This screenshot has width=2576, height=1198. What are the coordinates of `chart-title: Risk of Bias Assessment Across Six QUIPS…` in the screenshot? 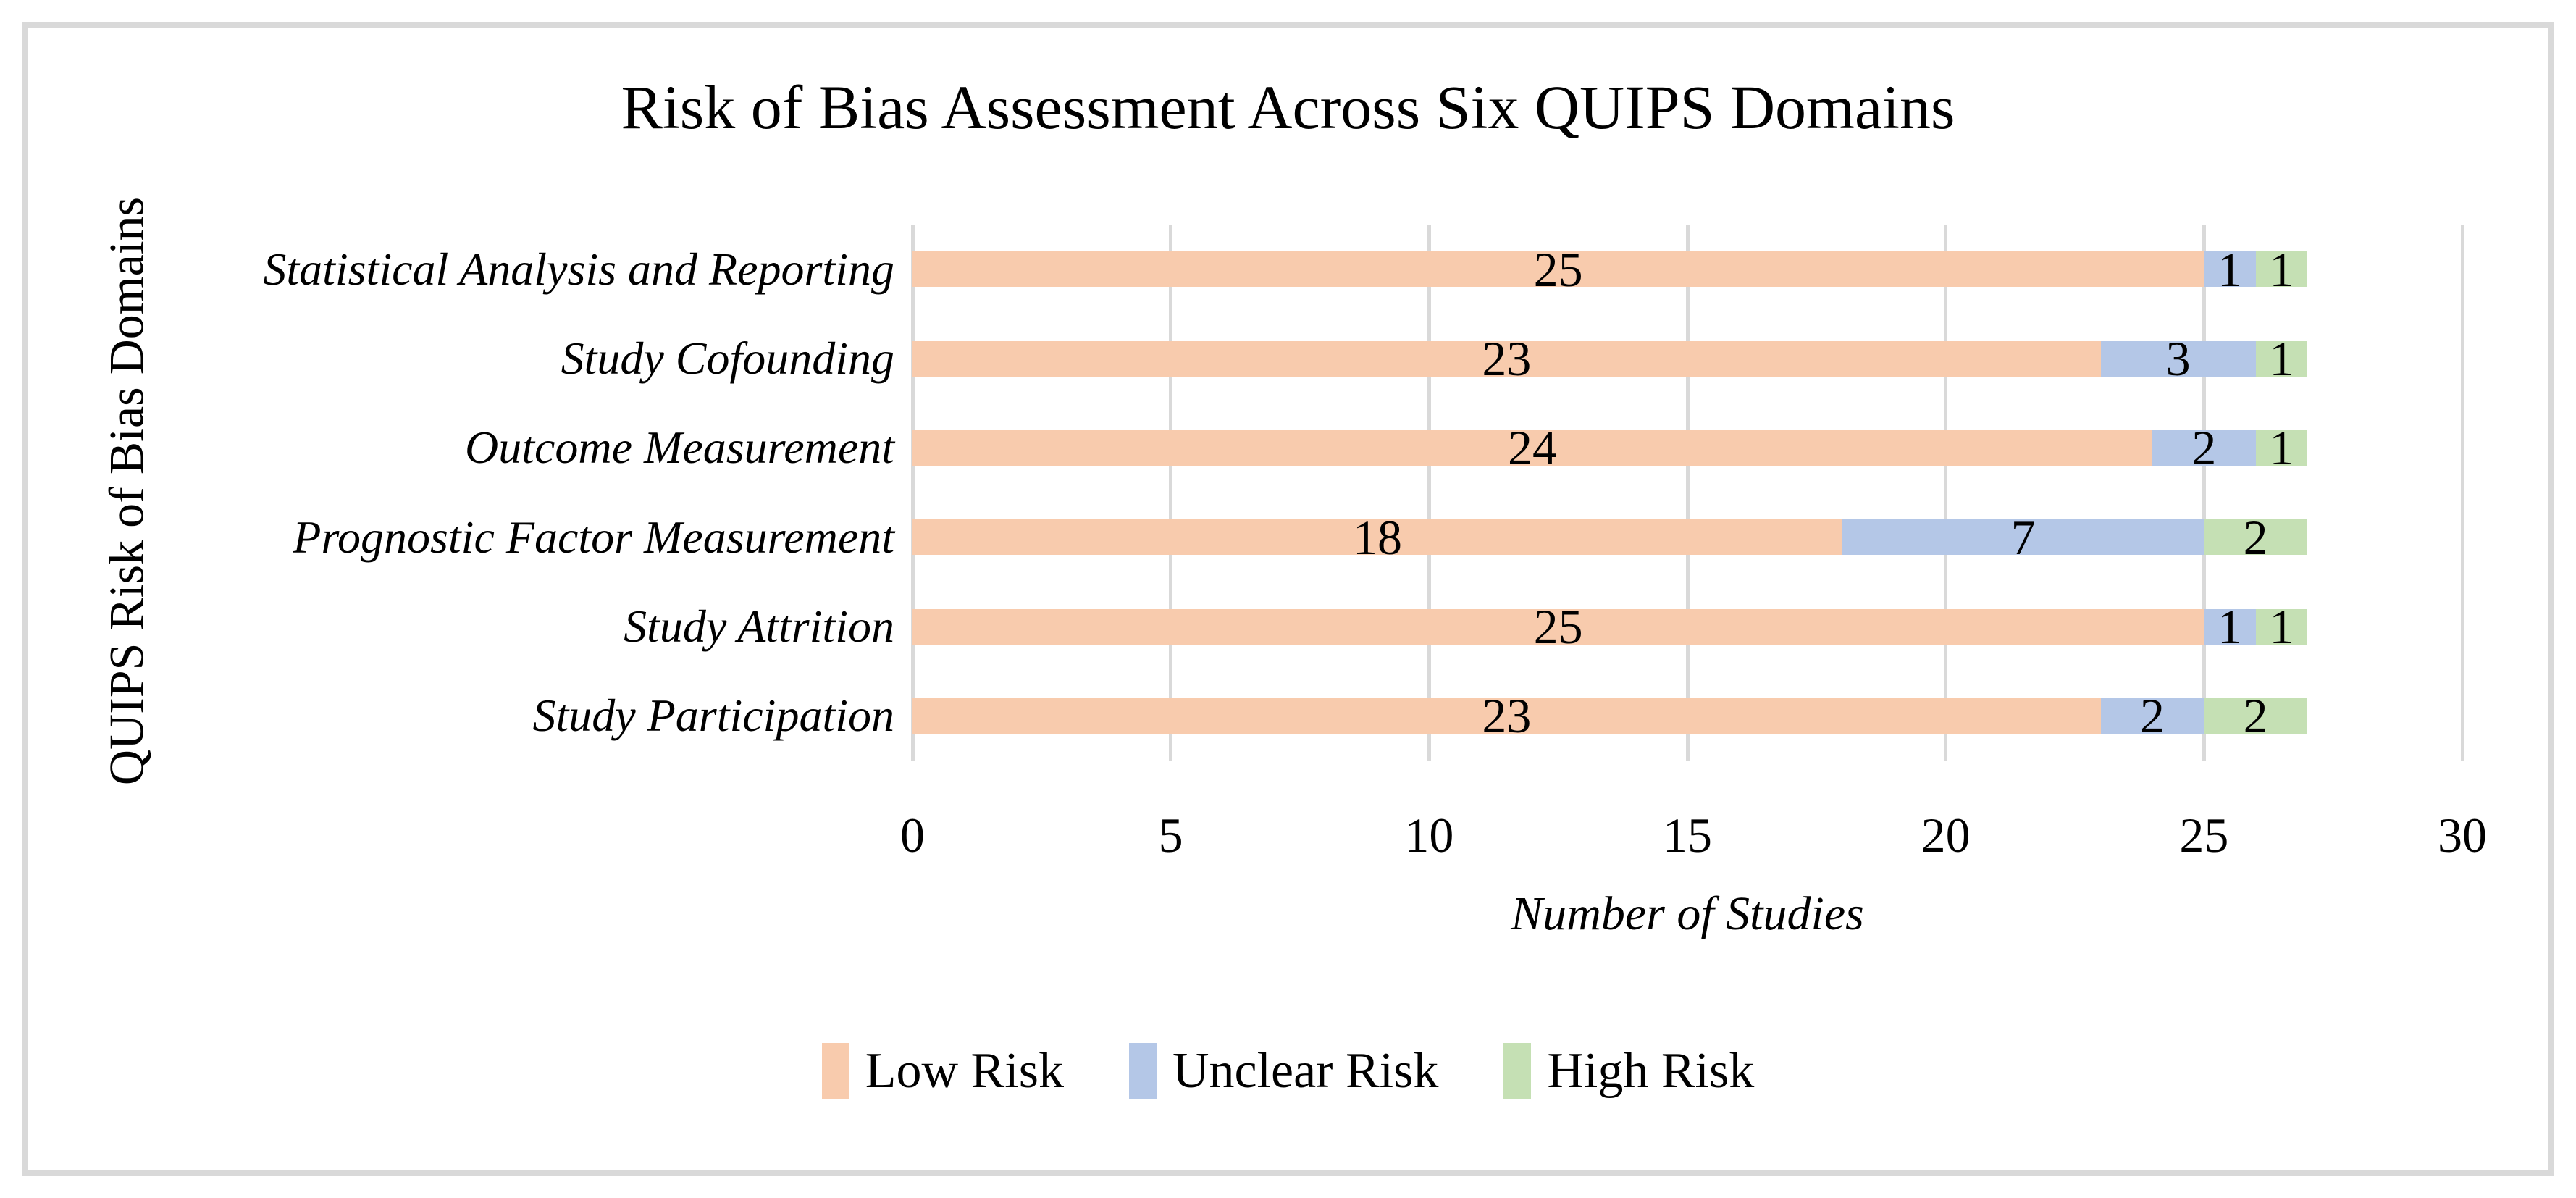 It's located at (1288, 107).